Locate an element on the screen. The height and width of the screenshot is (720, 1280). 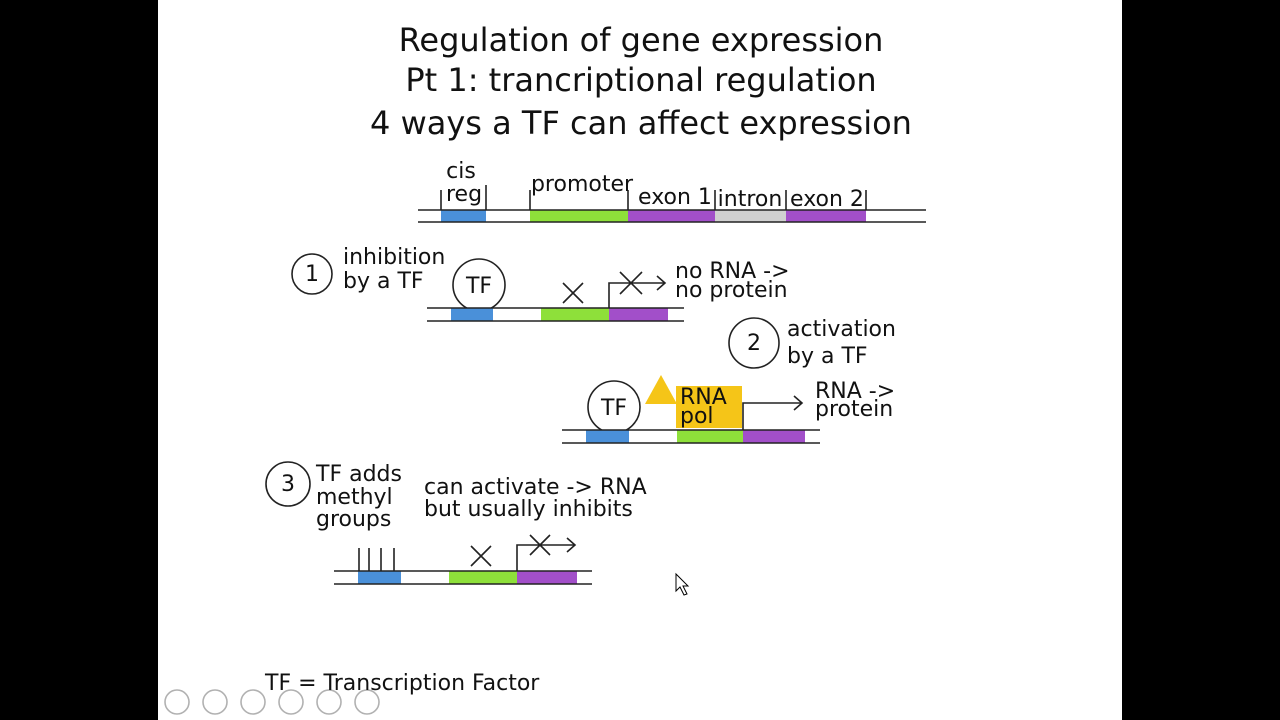
step-number: 1 is located at coordinates (312, 274).